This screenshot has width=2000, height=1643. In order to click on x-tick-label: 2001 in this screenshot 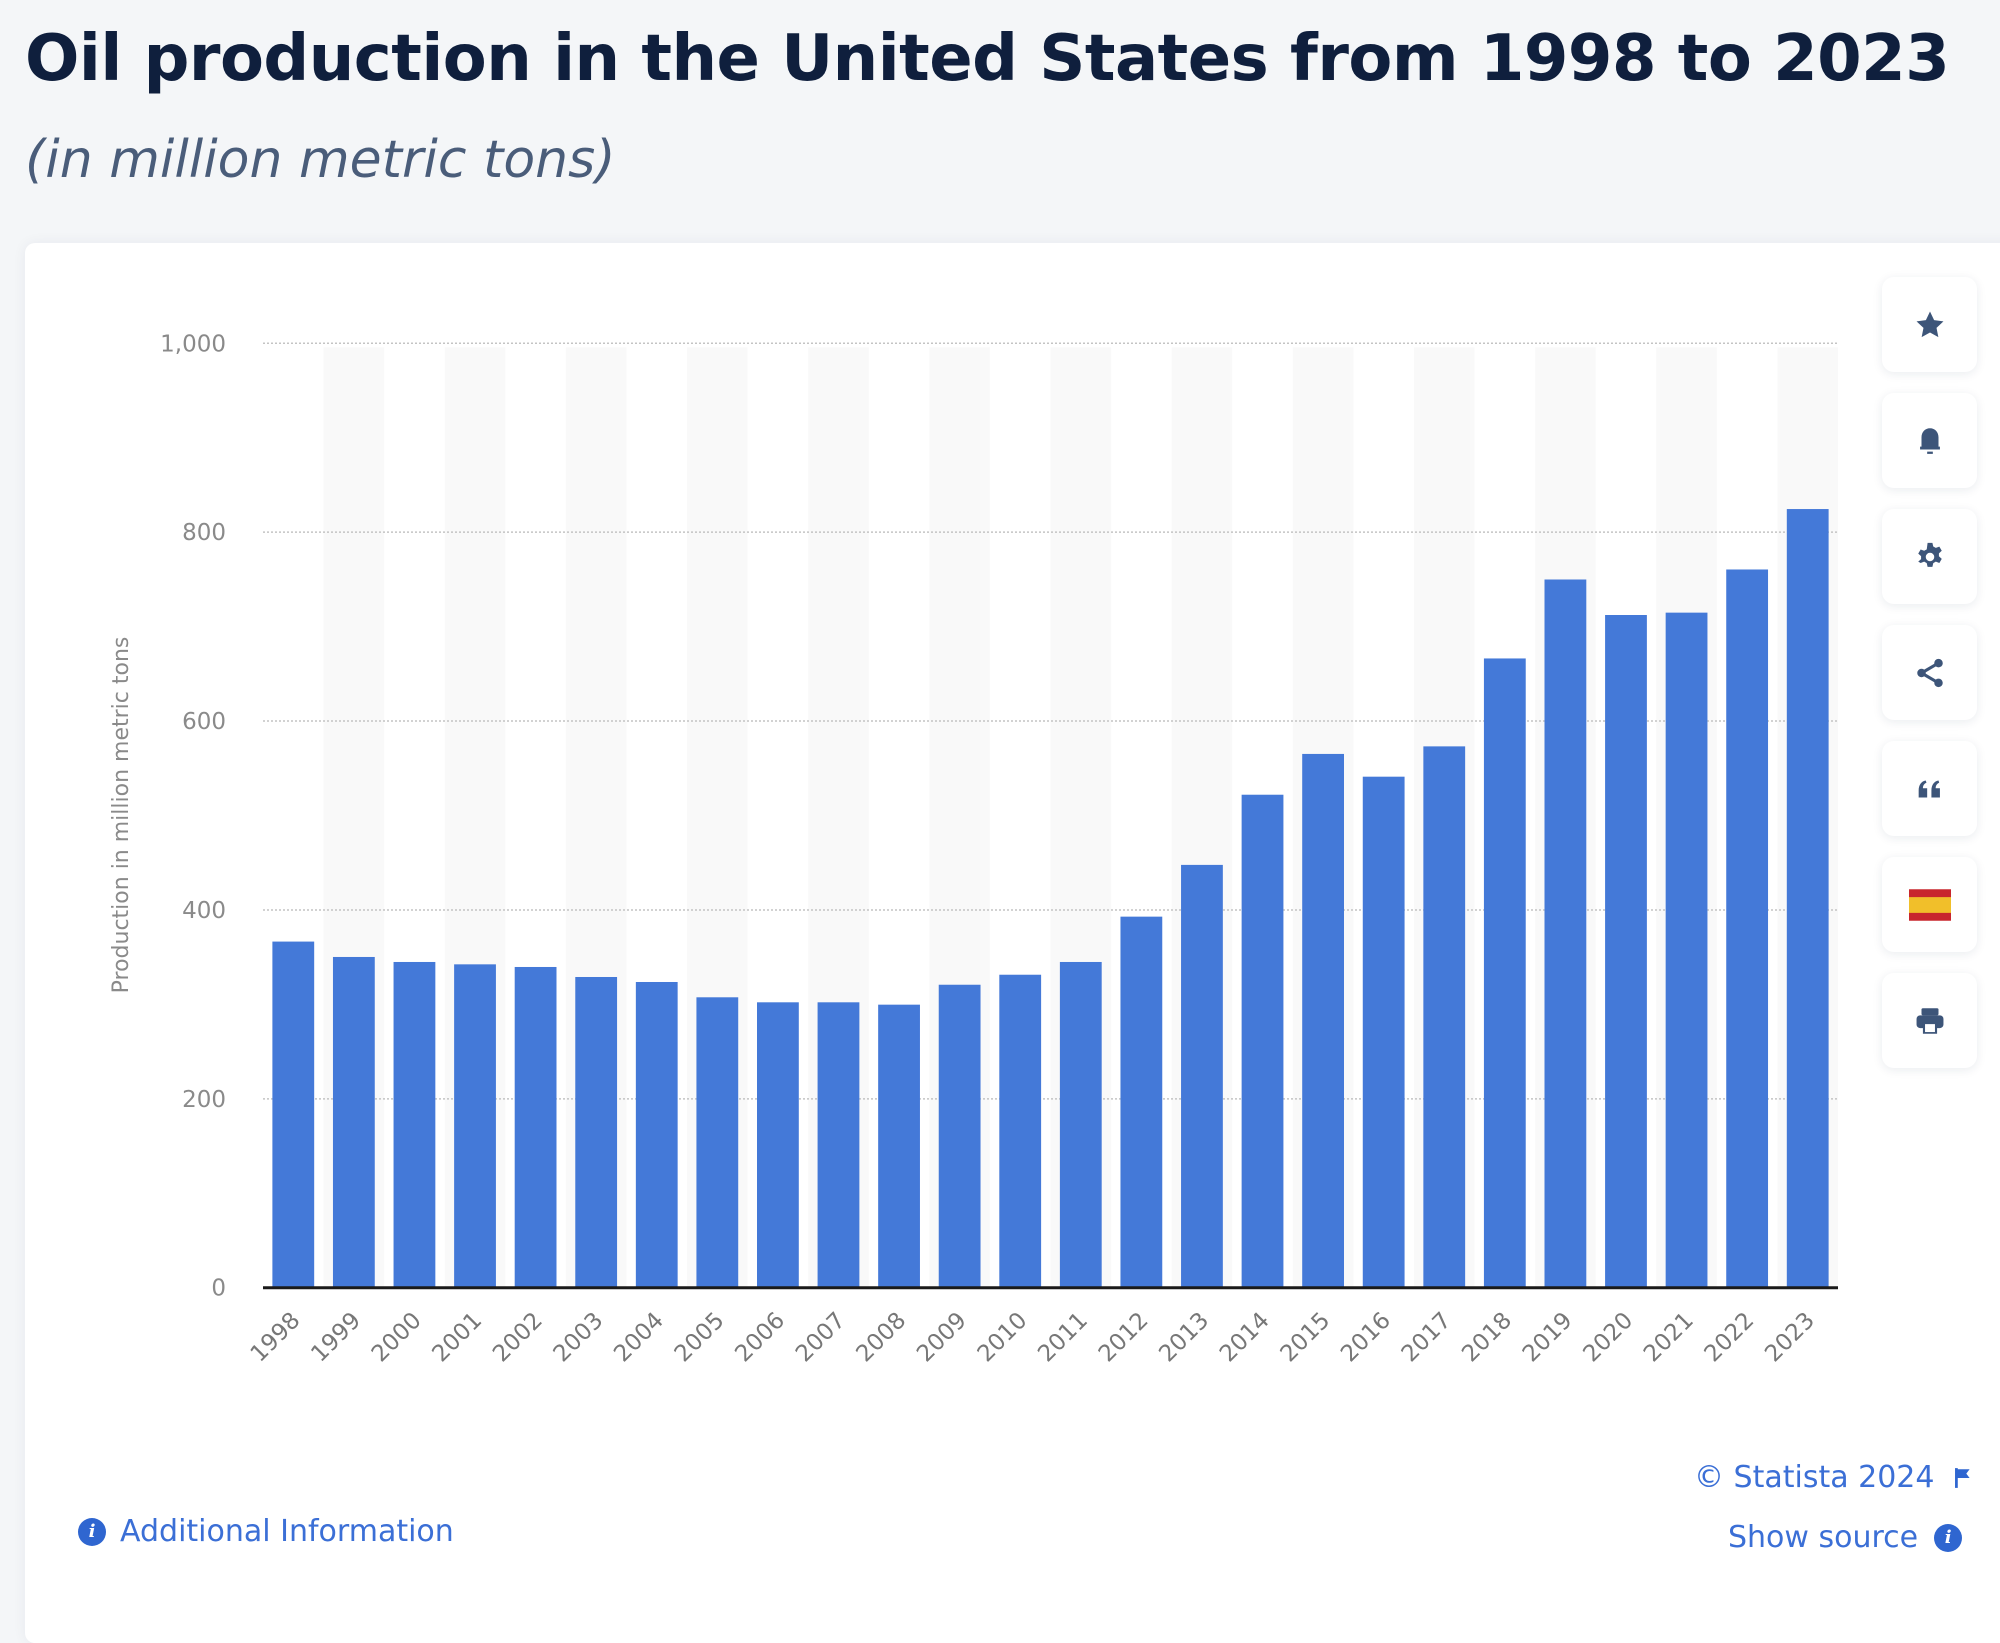, I will do `click(457, 1338)`.